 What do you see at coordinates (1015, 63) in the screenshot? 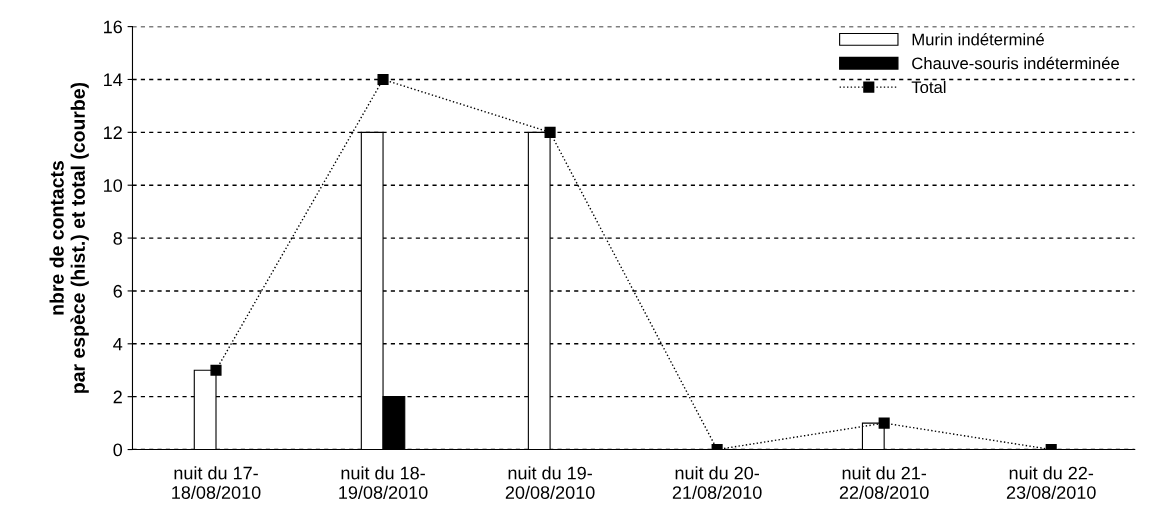
I see `legend-label: Chauve-souris indéterminée` at bounding box center [1015, 63].